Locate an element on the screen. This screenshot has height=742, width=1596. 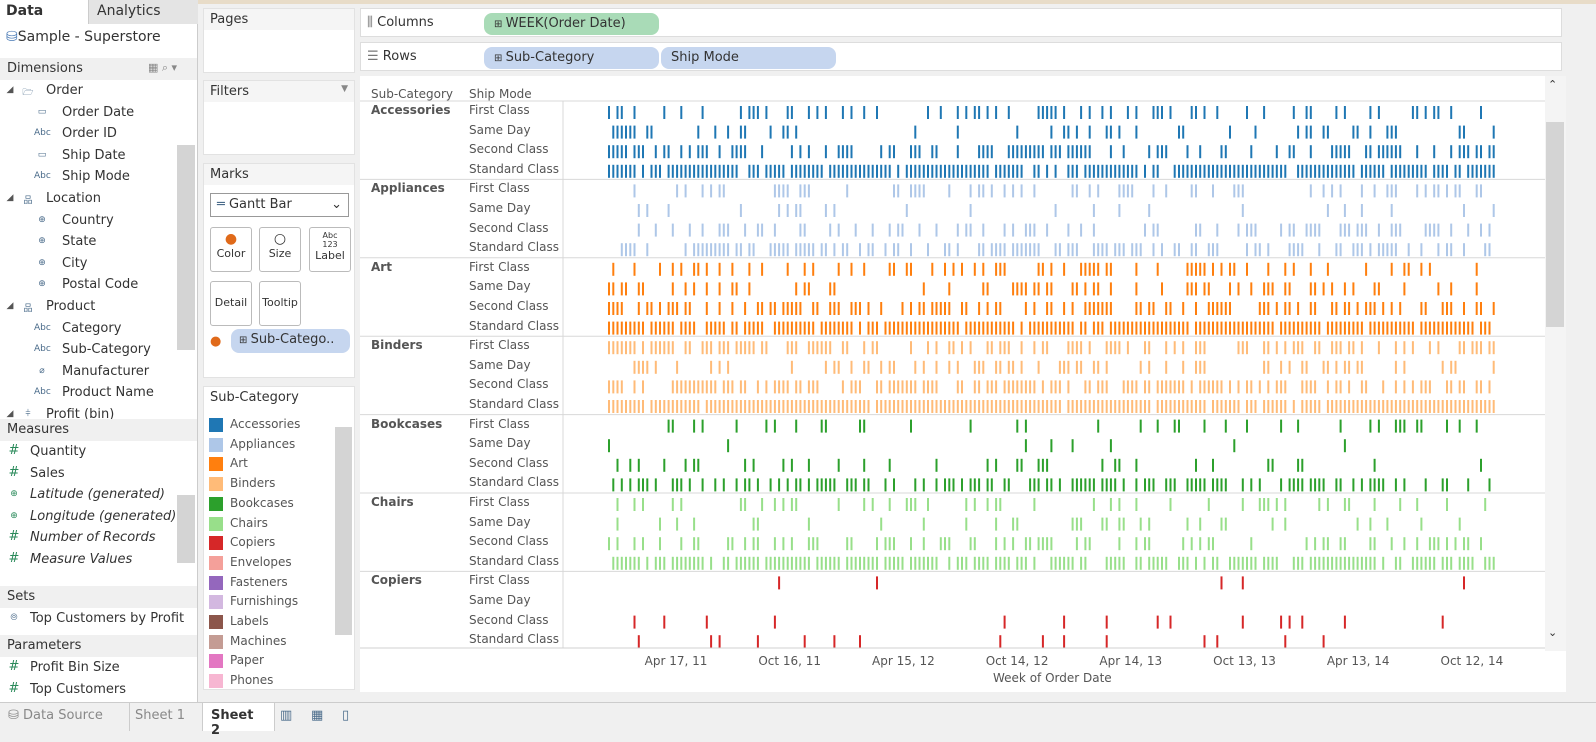
mark-type-select: ═ Gantt Bar ⌄ is located at coordinates (279, 205).